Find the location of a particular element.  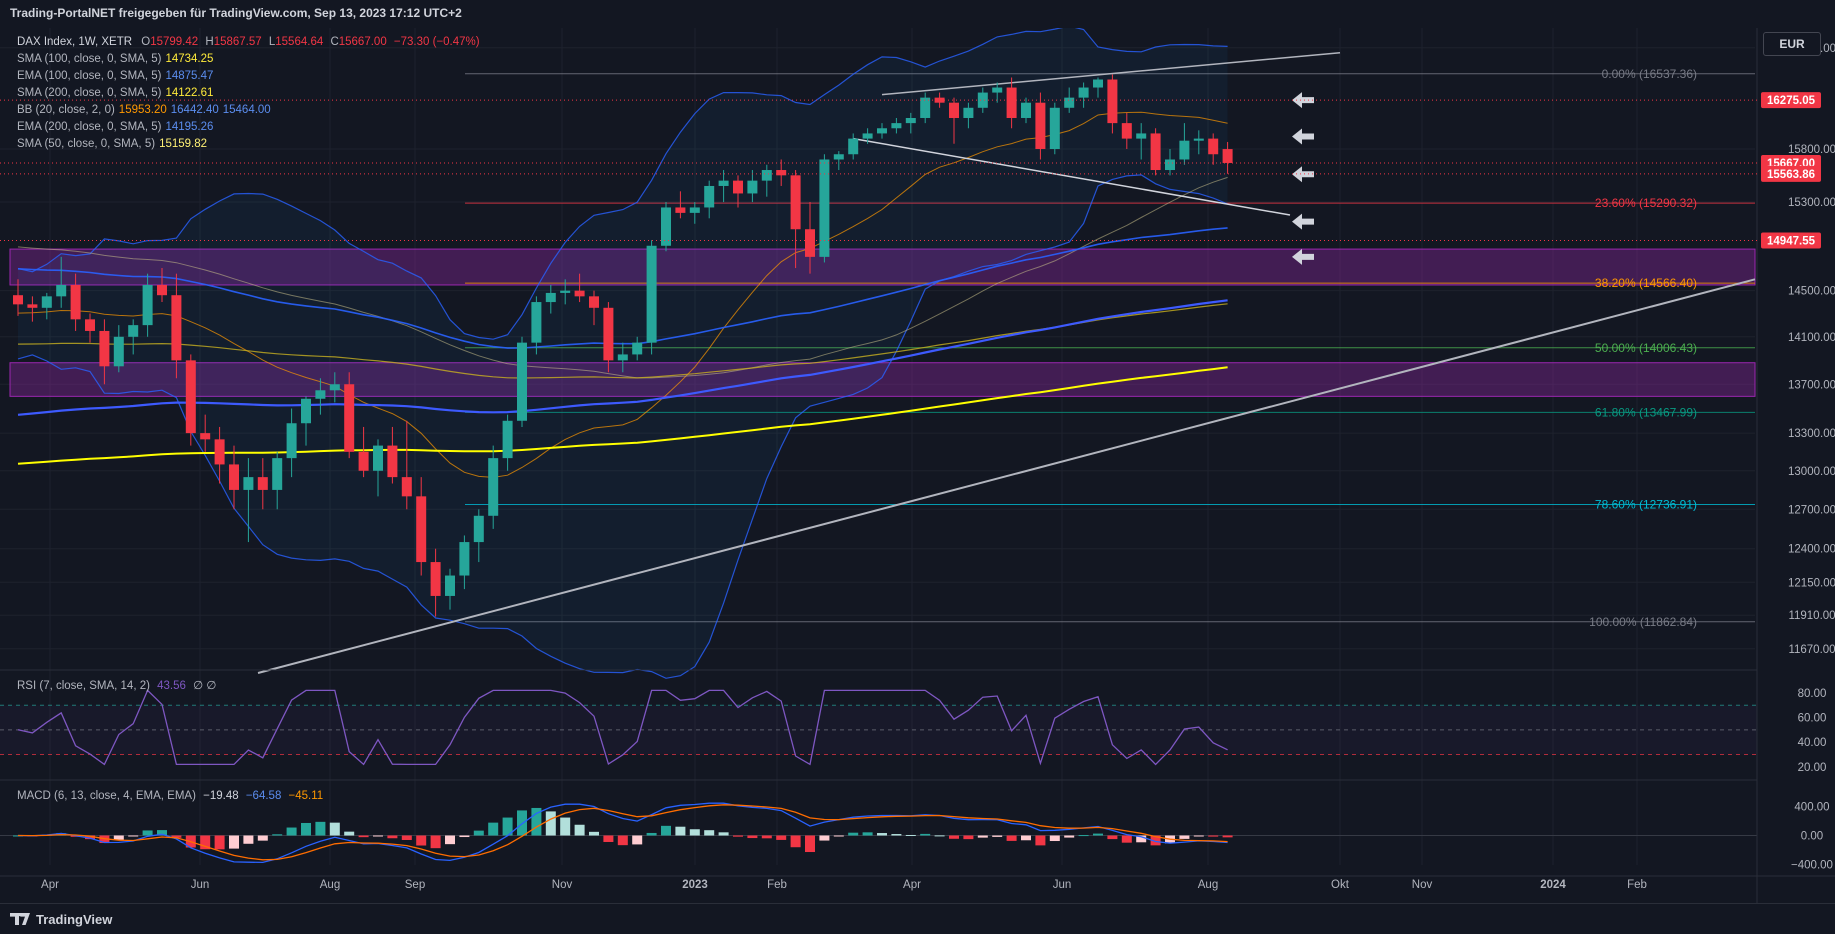

footer-bar: TradingView is located at coordinates (917, 918).